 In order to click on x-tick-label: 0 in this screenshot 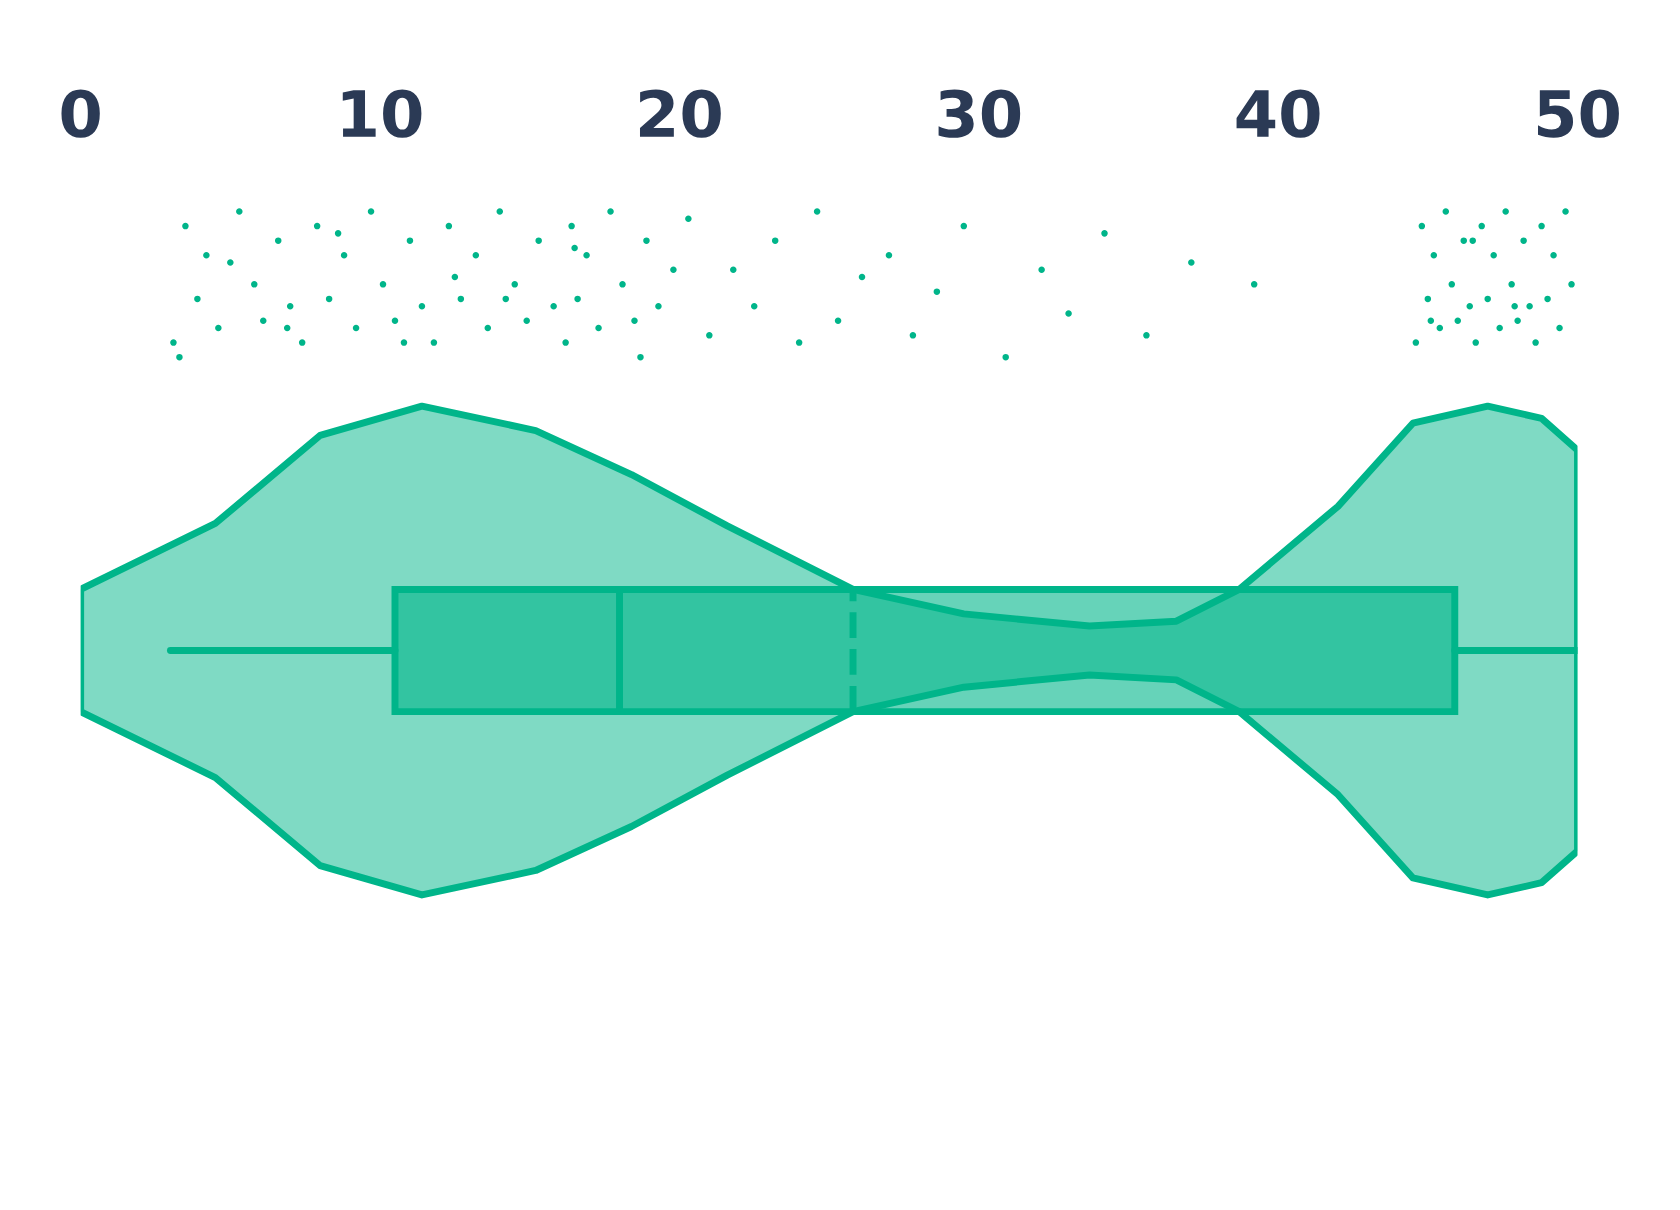, I will do `click(80, 113)`.